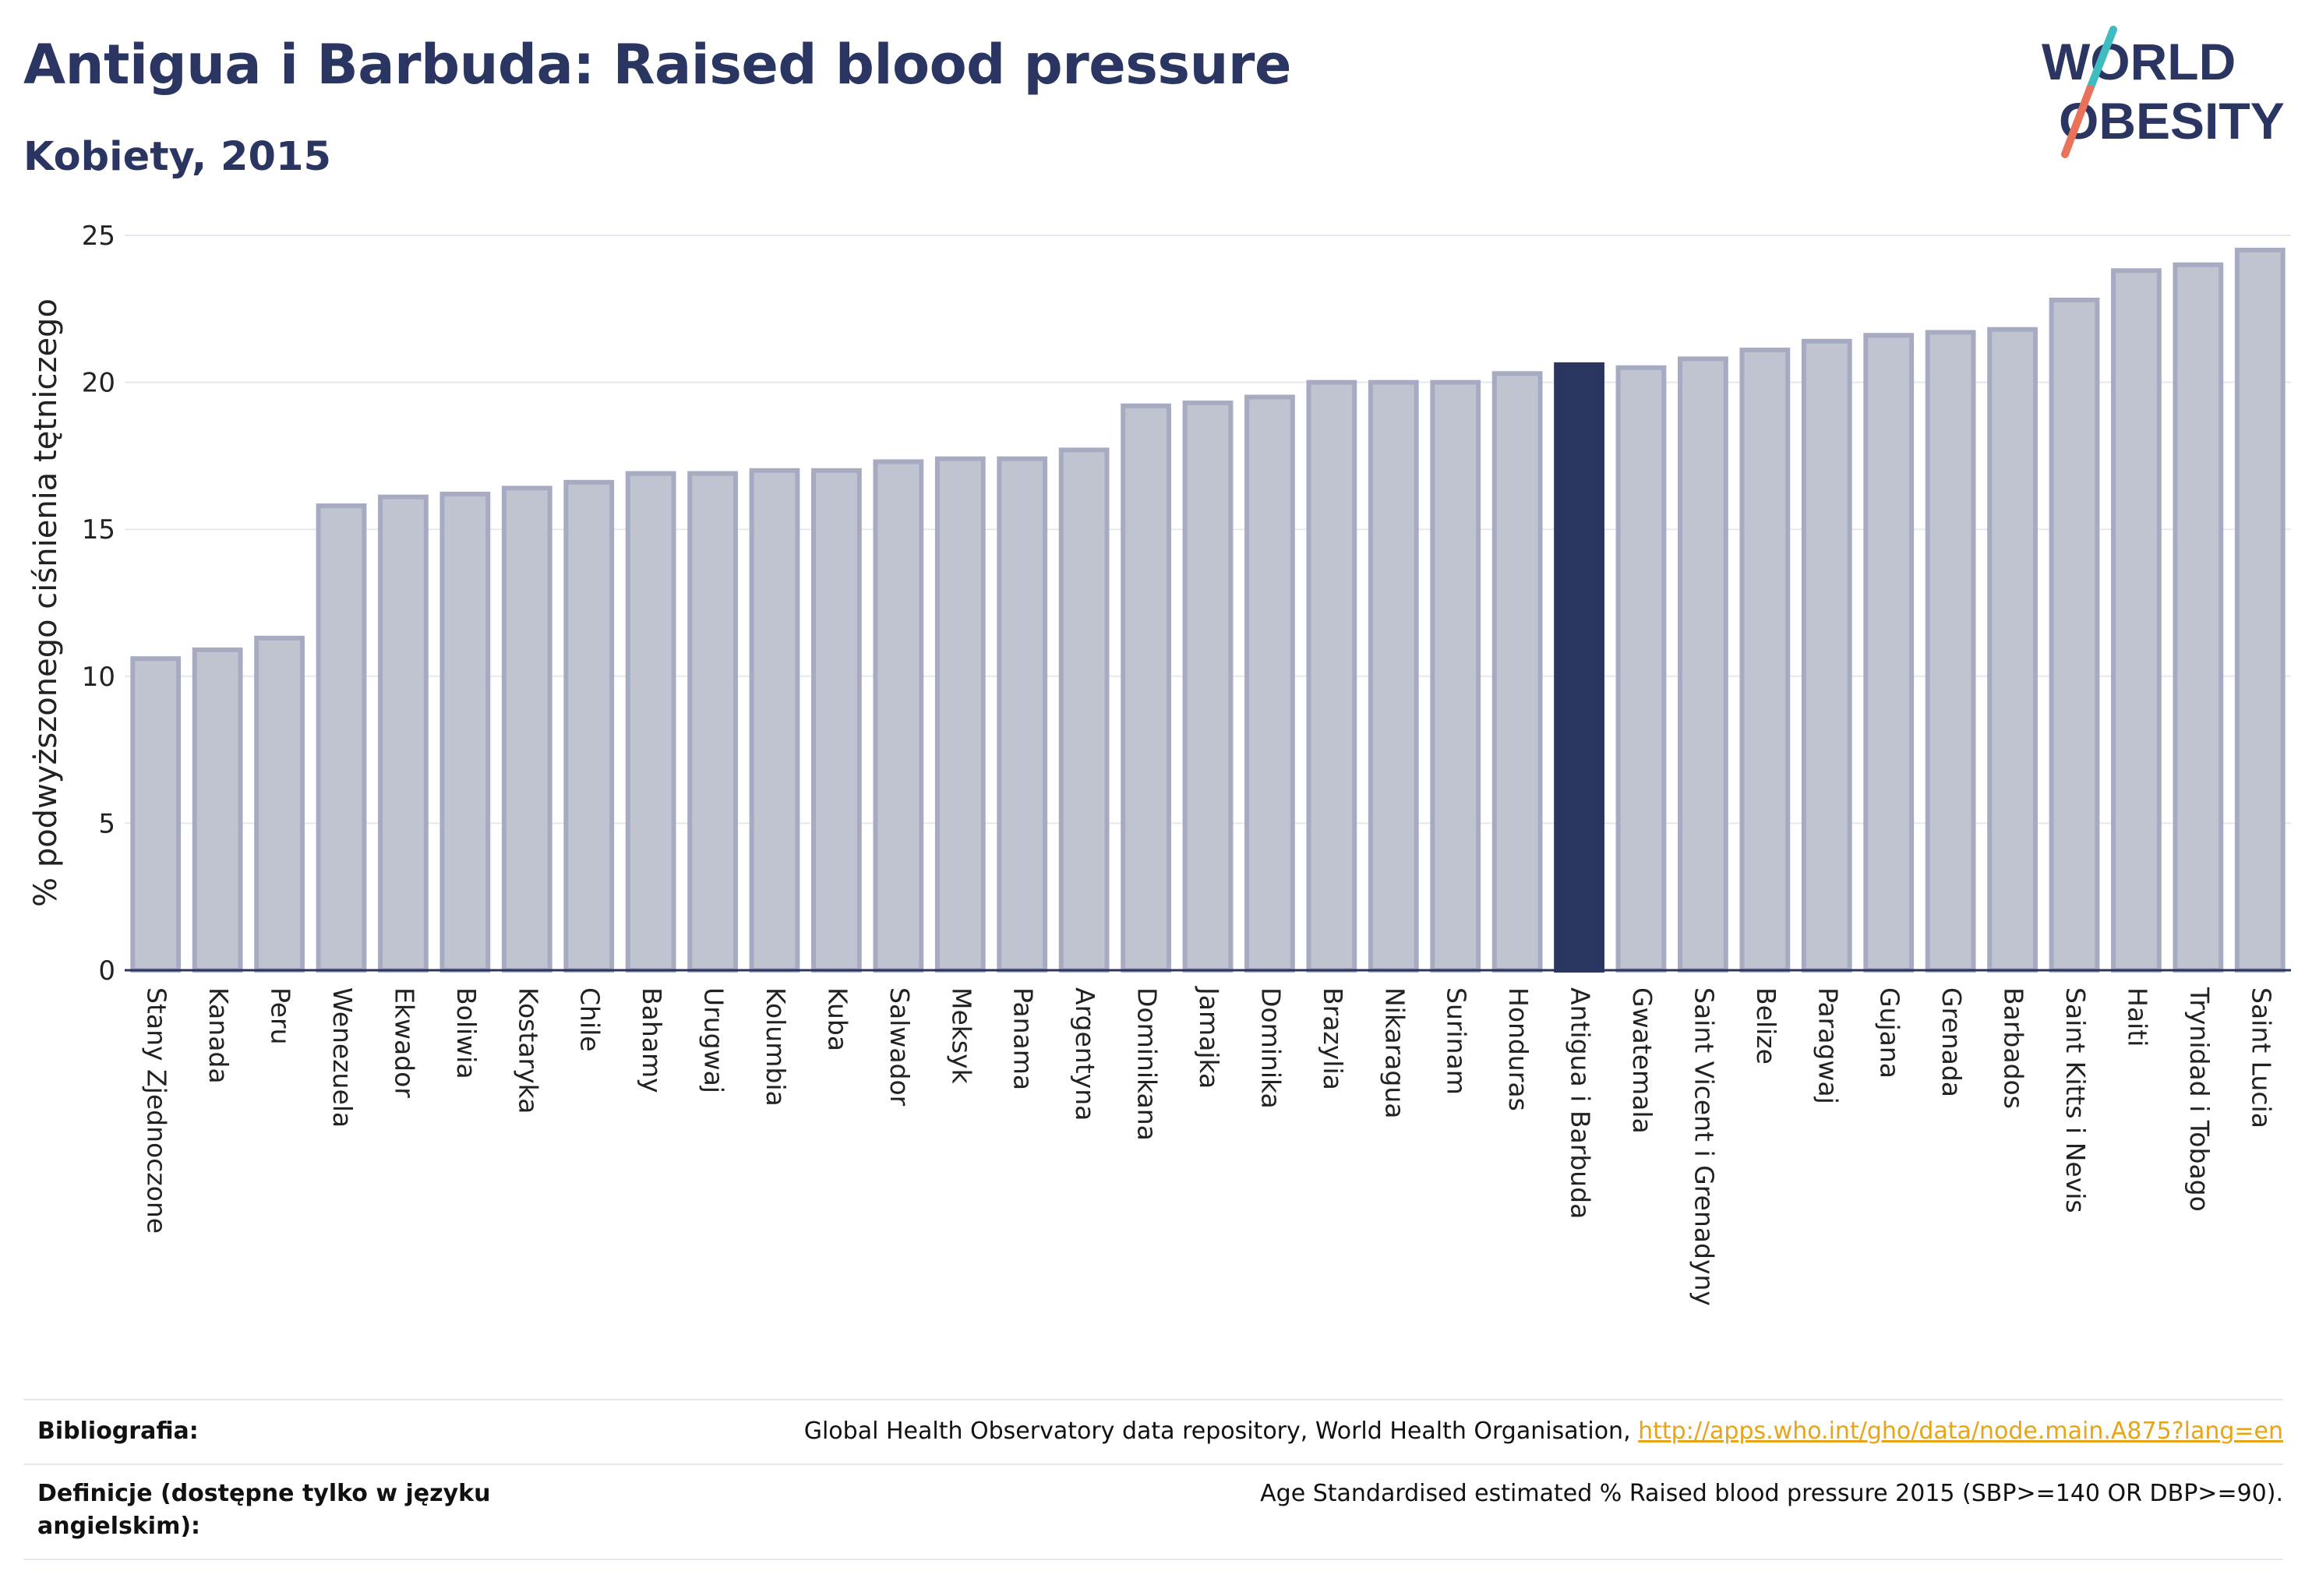  I want to click on bar-salwador, so click(899, 716).